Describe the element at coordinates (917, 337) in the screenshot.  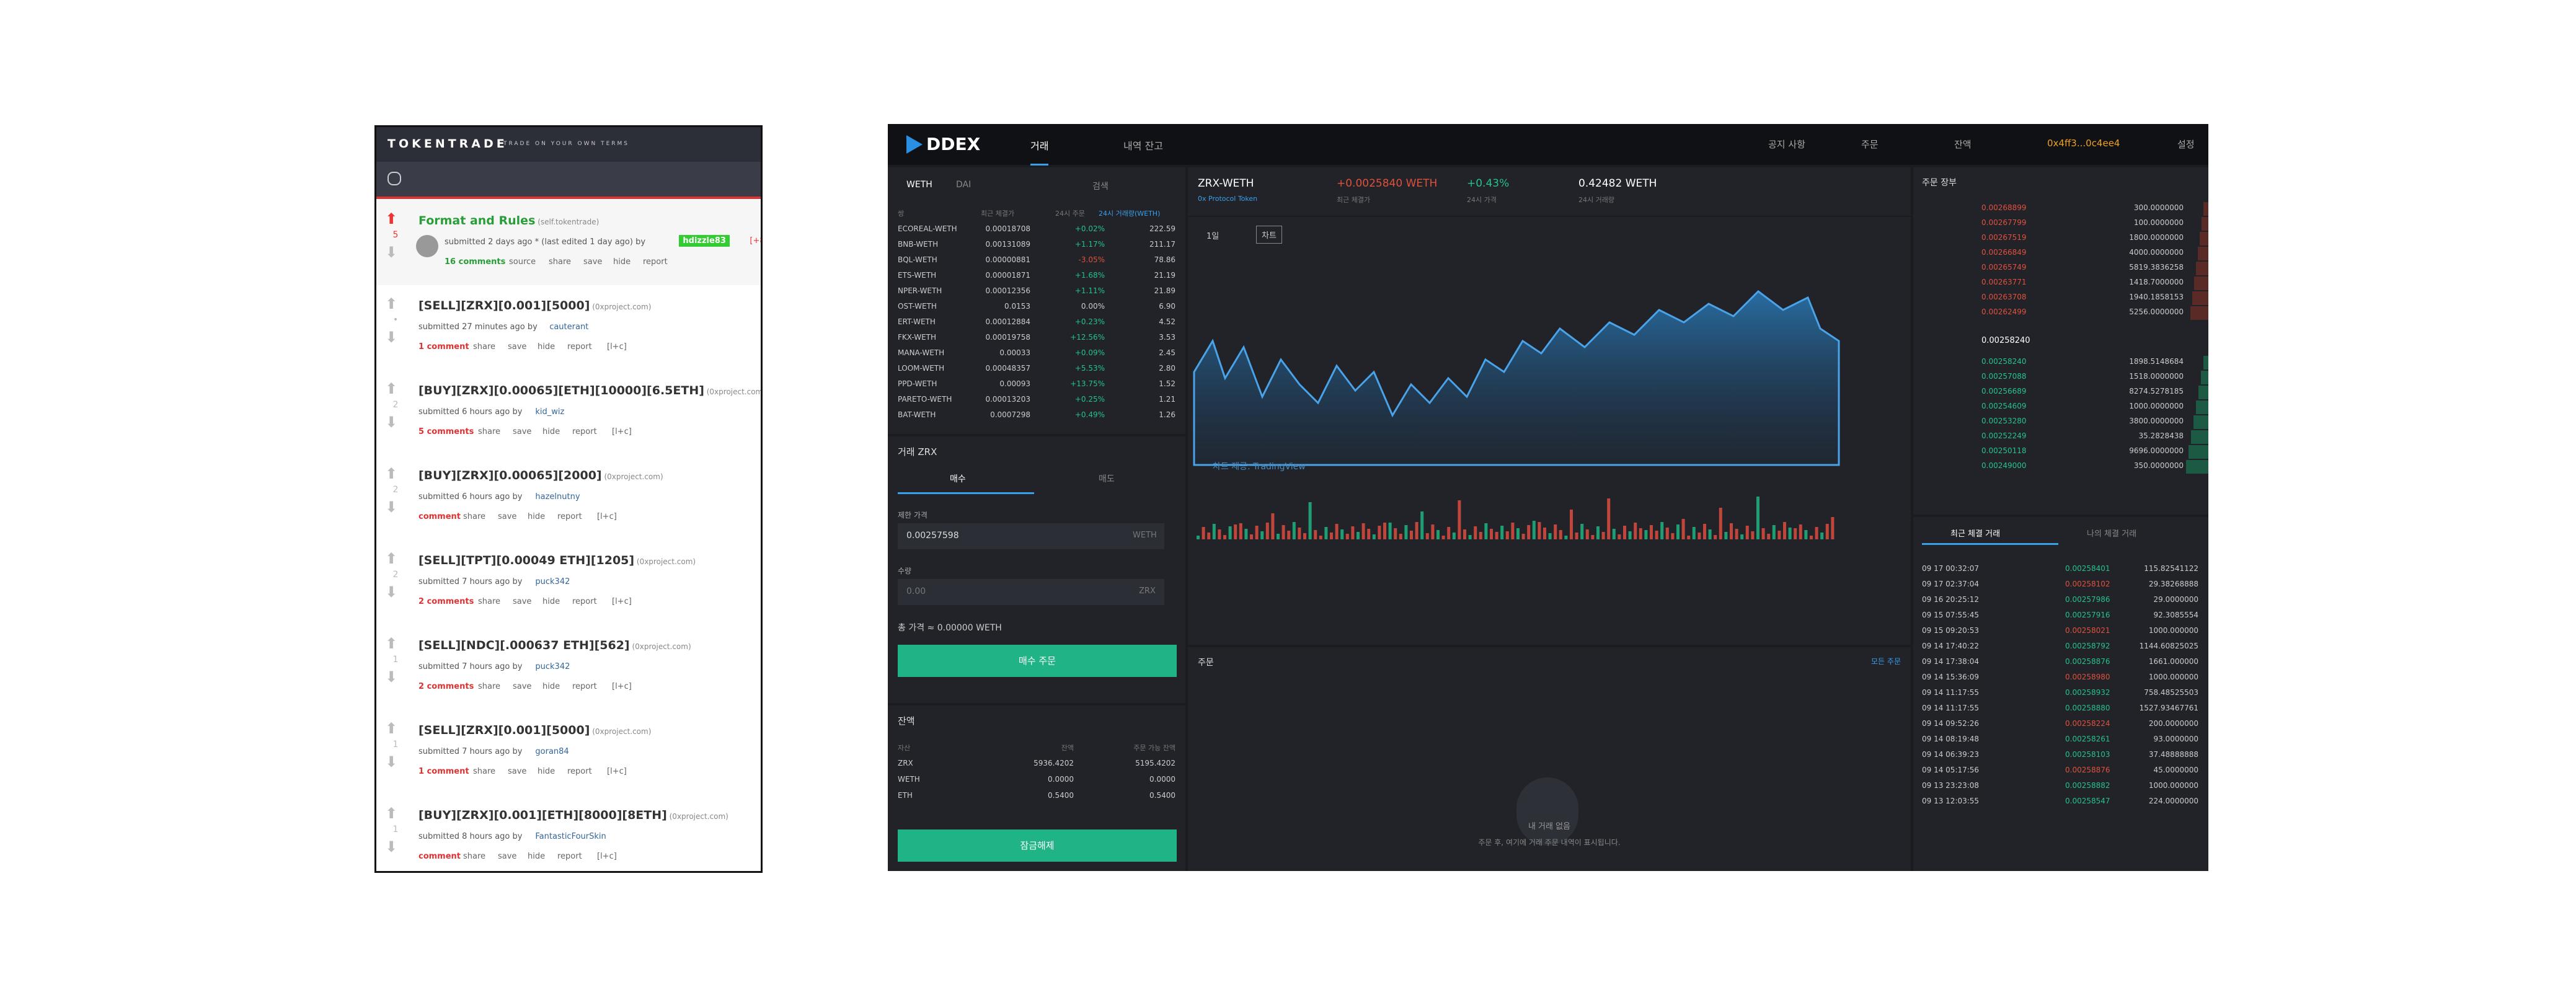
I see `market-cell: FKX-WETH` at that location.